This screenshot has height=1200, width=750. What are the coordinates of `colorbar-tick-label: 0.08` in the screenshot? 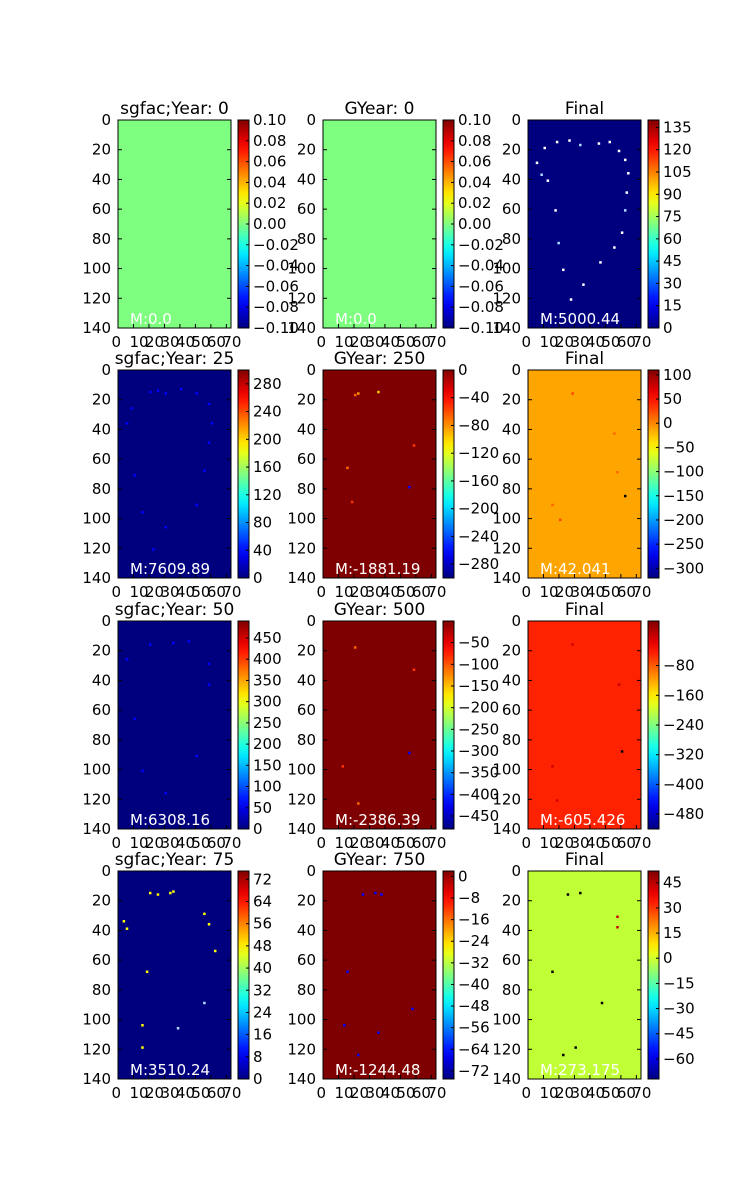 It's located at (269, 141).